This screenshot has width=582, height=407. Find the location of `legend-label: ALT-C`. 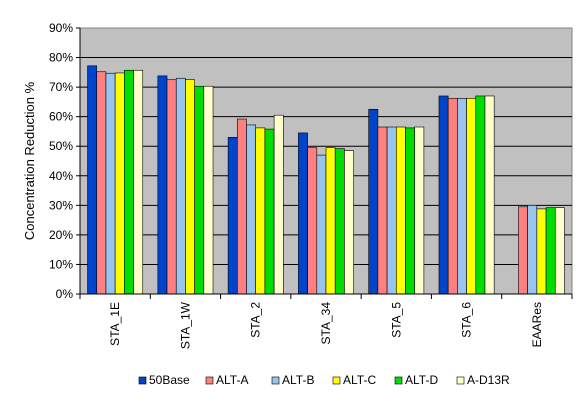

legend-label: ALT-C is located at coordinates (359, 380).